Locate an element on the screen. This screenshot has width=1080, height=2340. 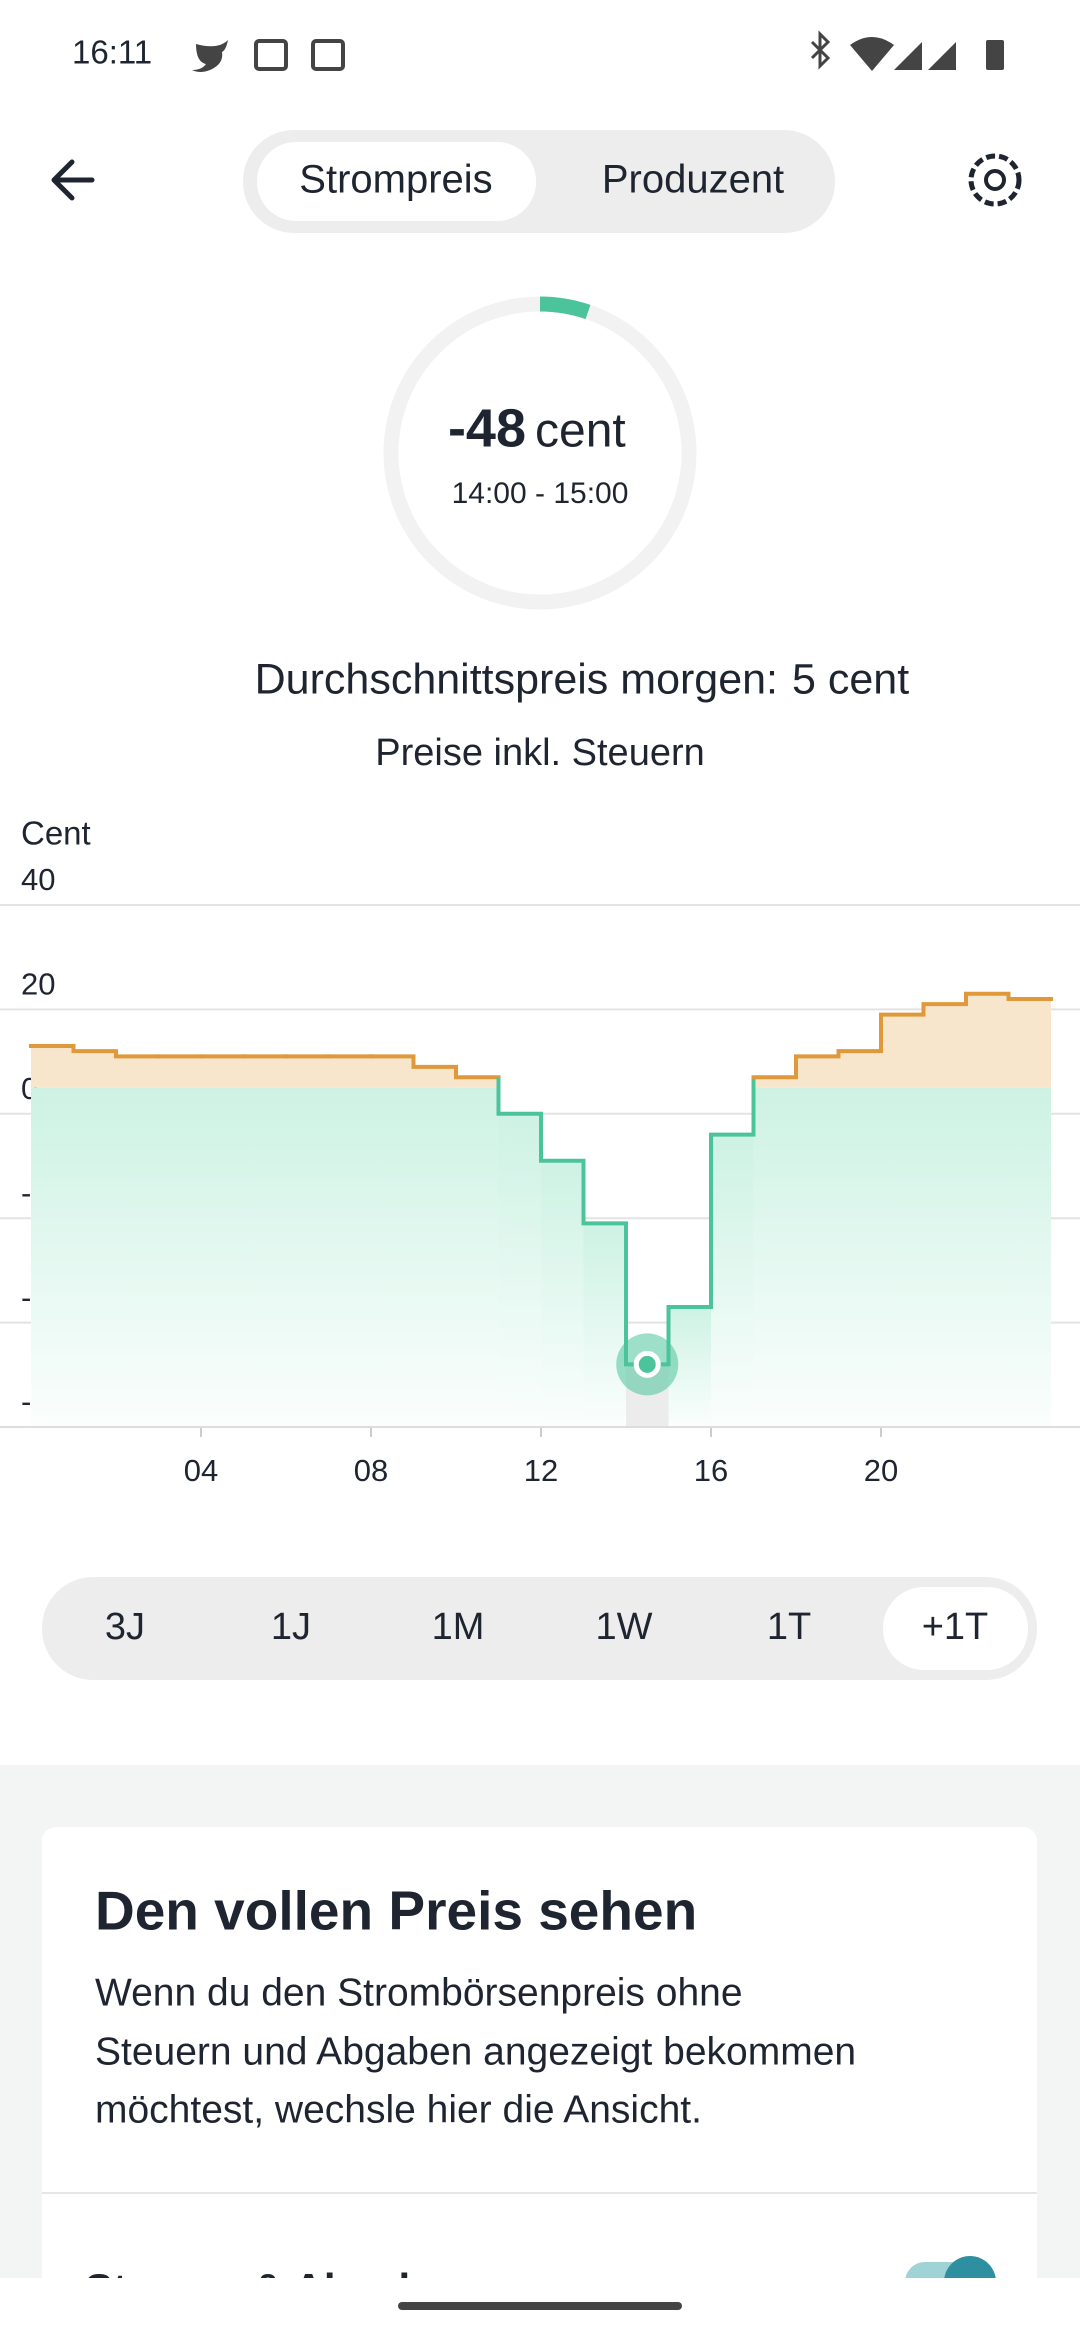
bluetooth-icon is located at coordinates (820, 50).